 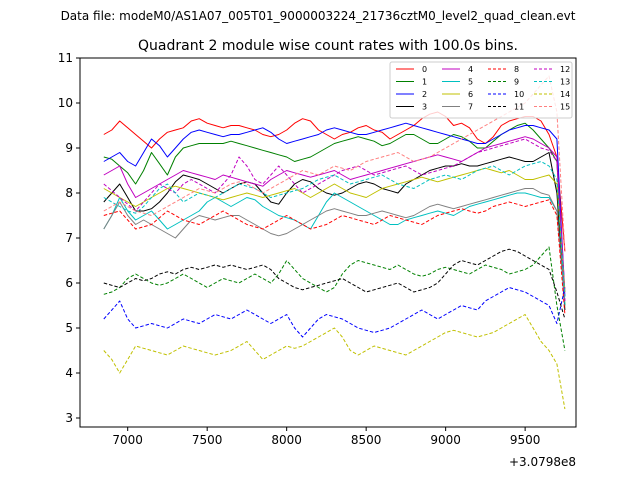 What do you see at coordinates (366, 440) in the screenshot?
I see `x-tick-label: 8500` at bounding box center [366, 440].